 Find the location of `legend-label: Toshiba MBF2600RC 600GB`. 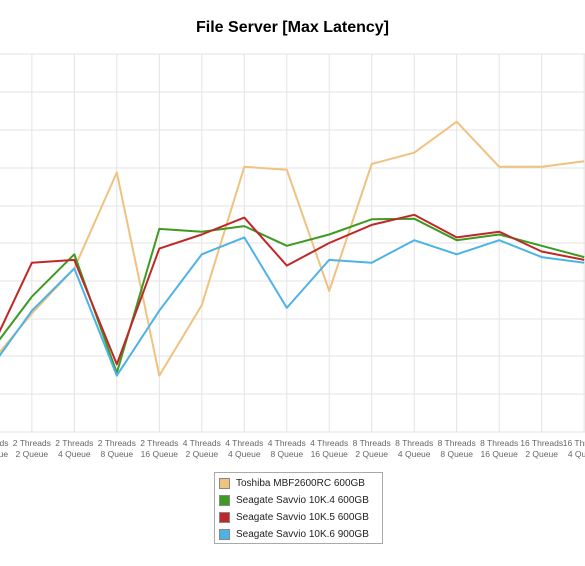

legend-label: Toshiba MBF2600RC 600GB is located at coordinates (300, 483).